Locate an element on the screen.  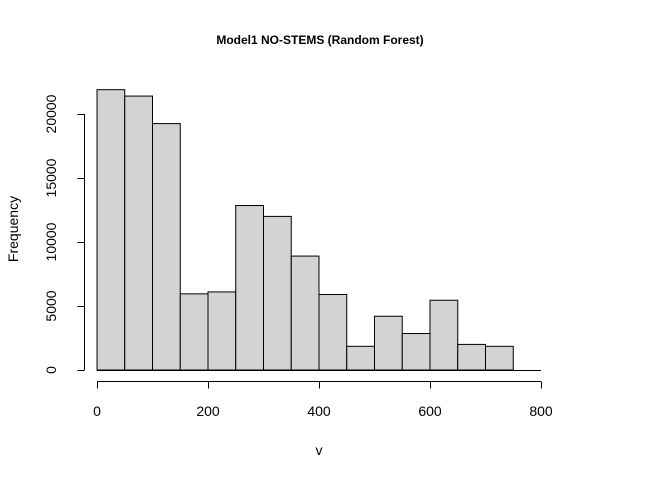
y-axis-label: Frequency is located at coordinates (13, 229).